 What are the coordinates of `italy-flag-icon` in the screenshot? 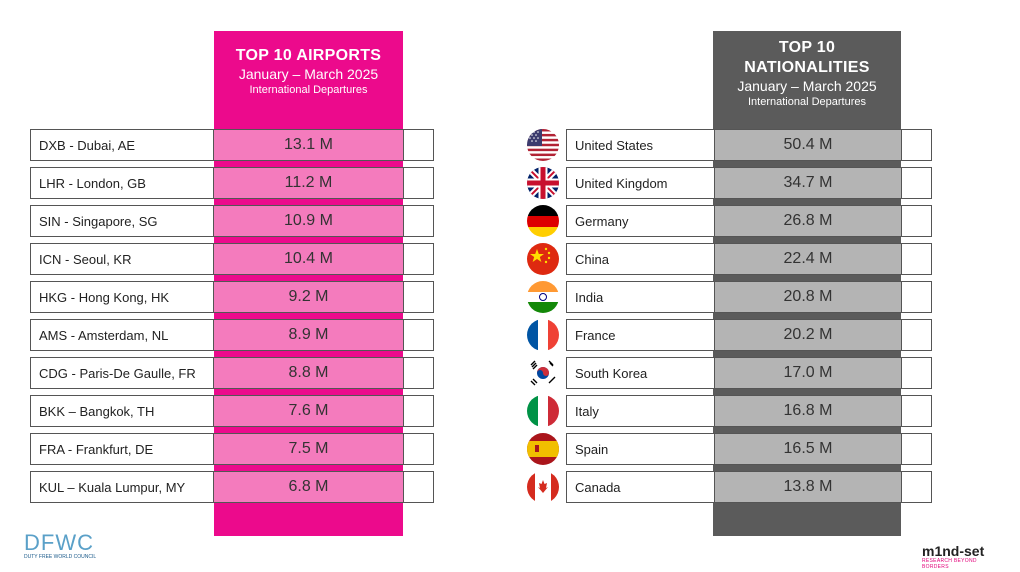 It's located at (543, 411).